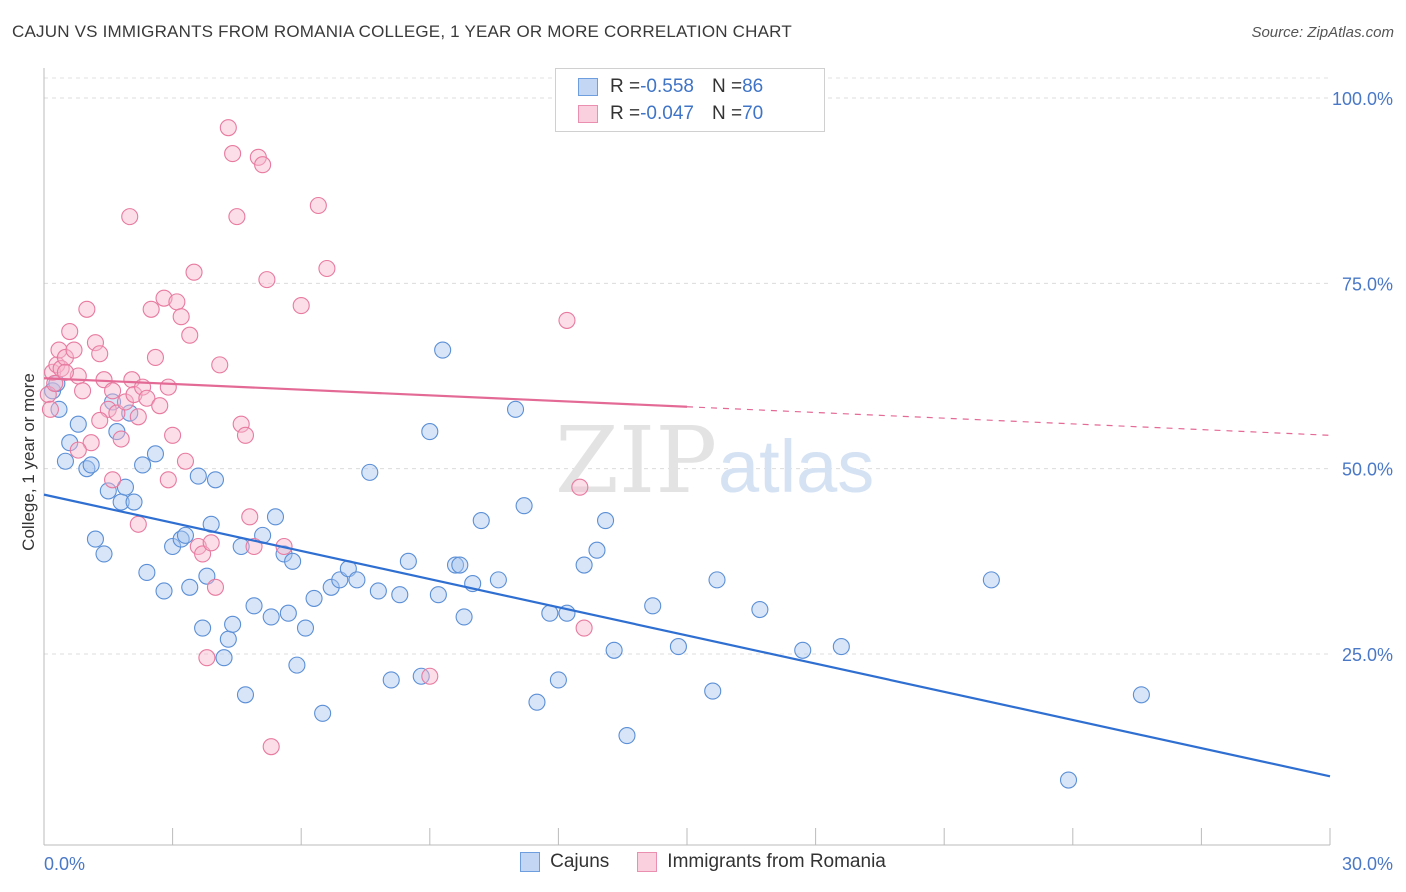 The image size is (1406, 892). Describe the element at coordinates (1367, 470) in the screenshot. I see `y-tick-label: 50.0%` at that location.